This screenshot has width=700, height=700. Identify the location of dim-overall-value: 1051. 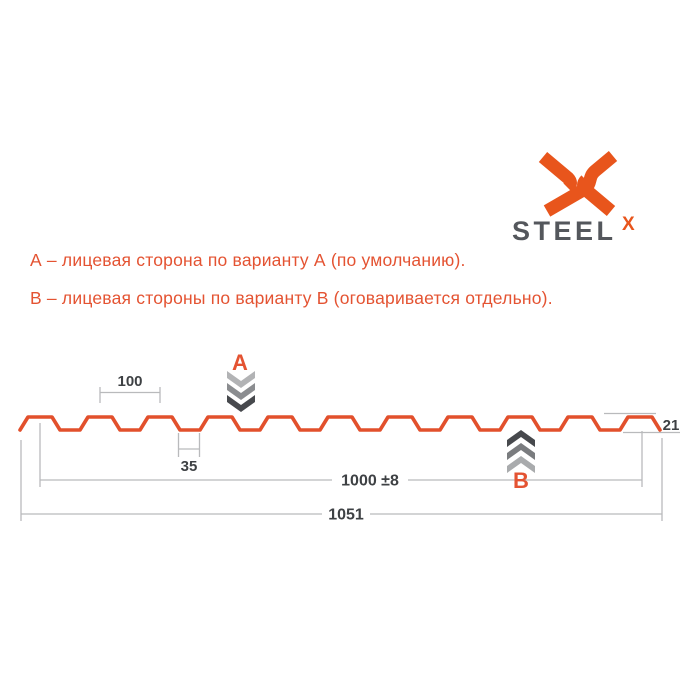
(346, 515).